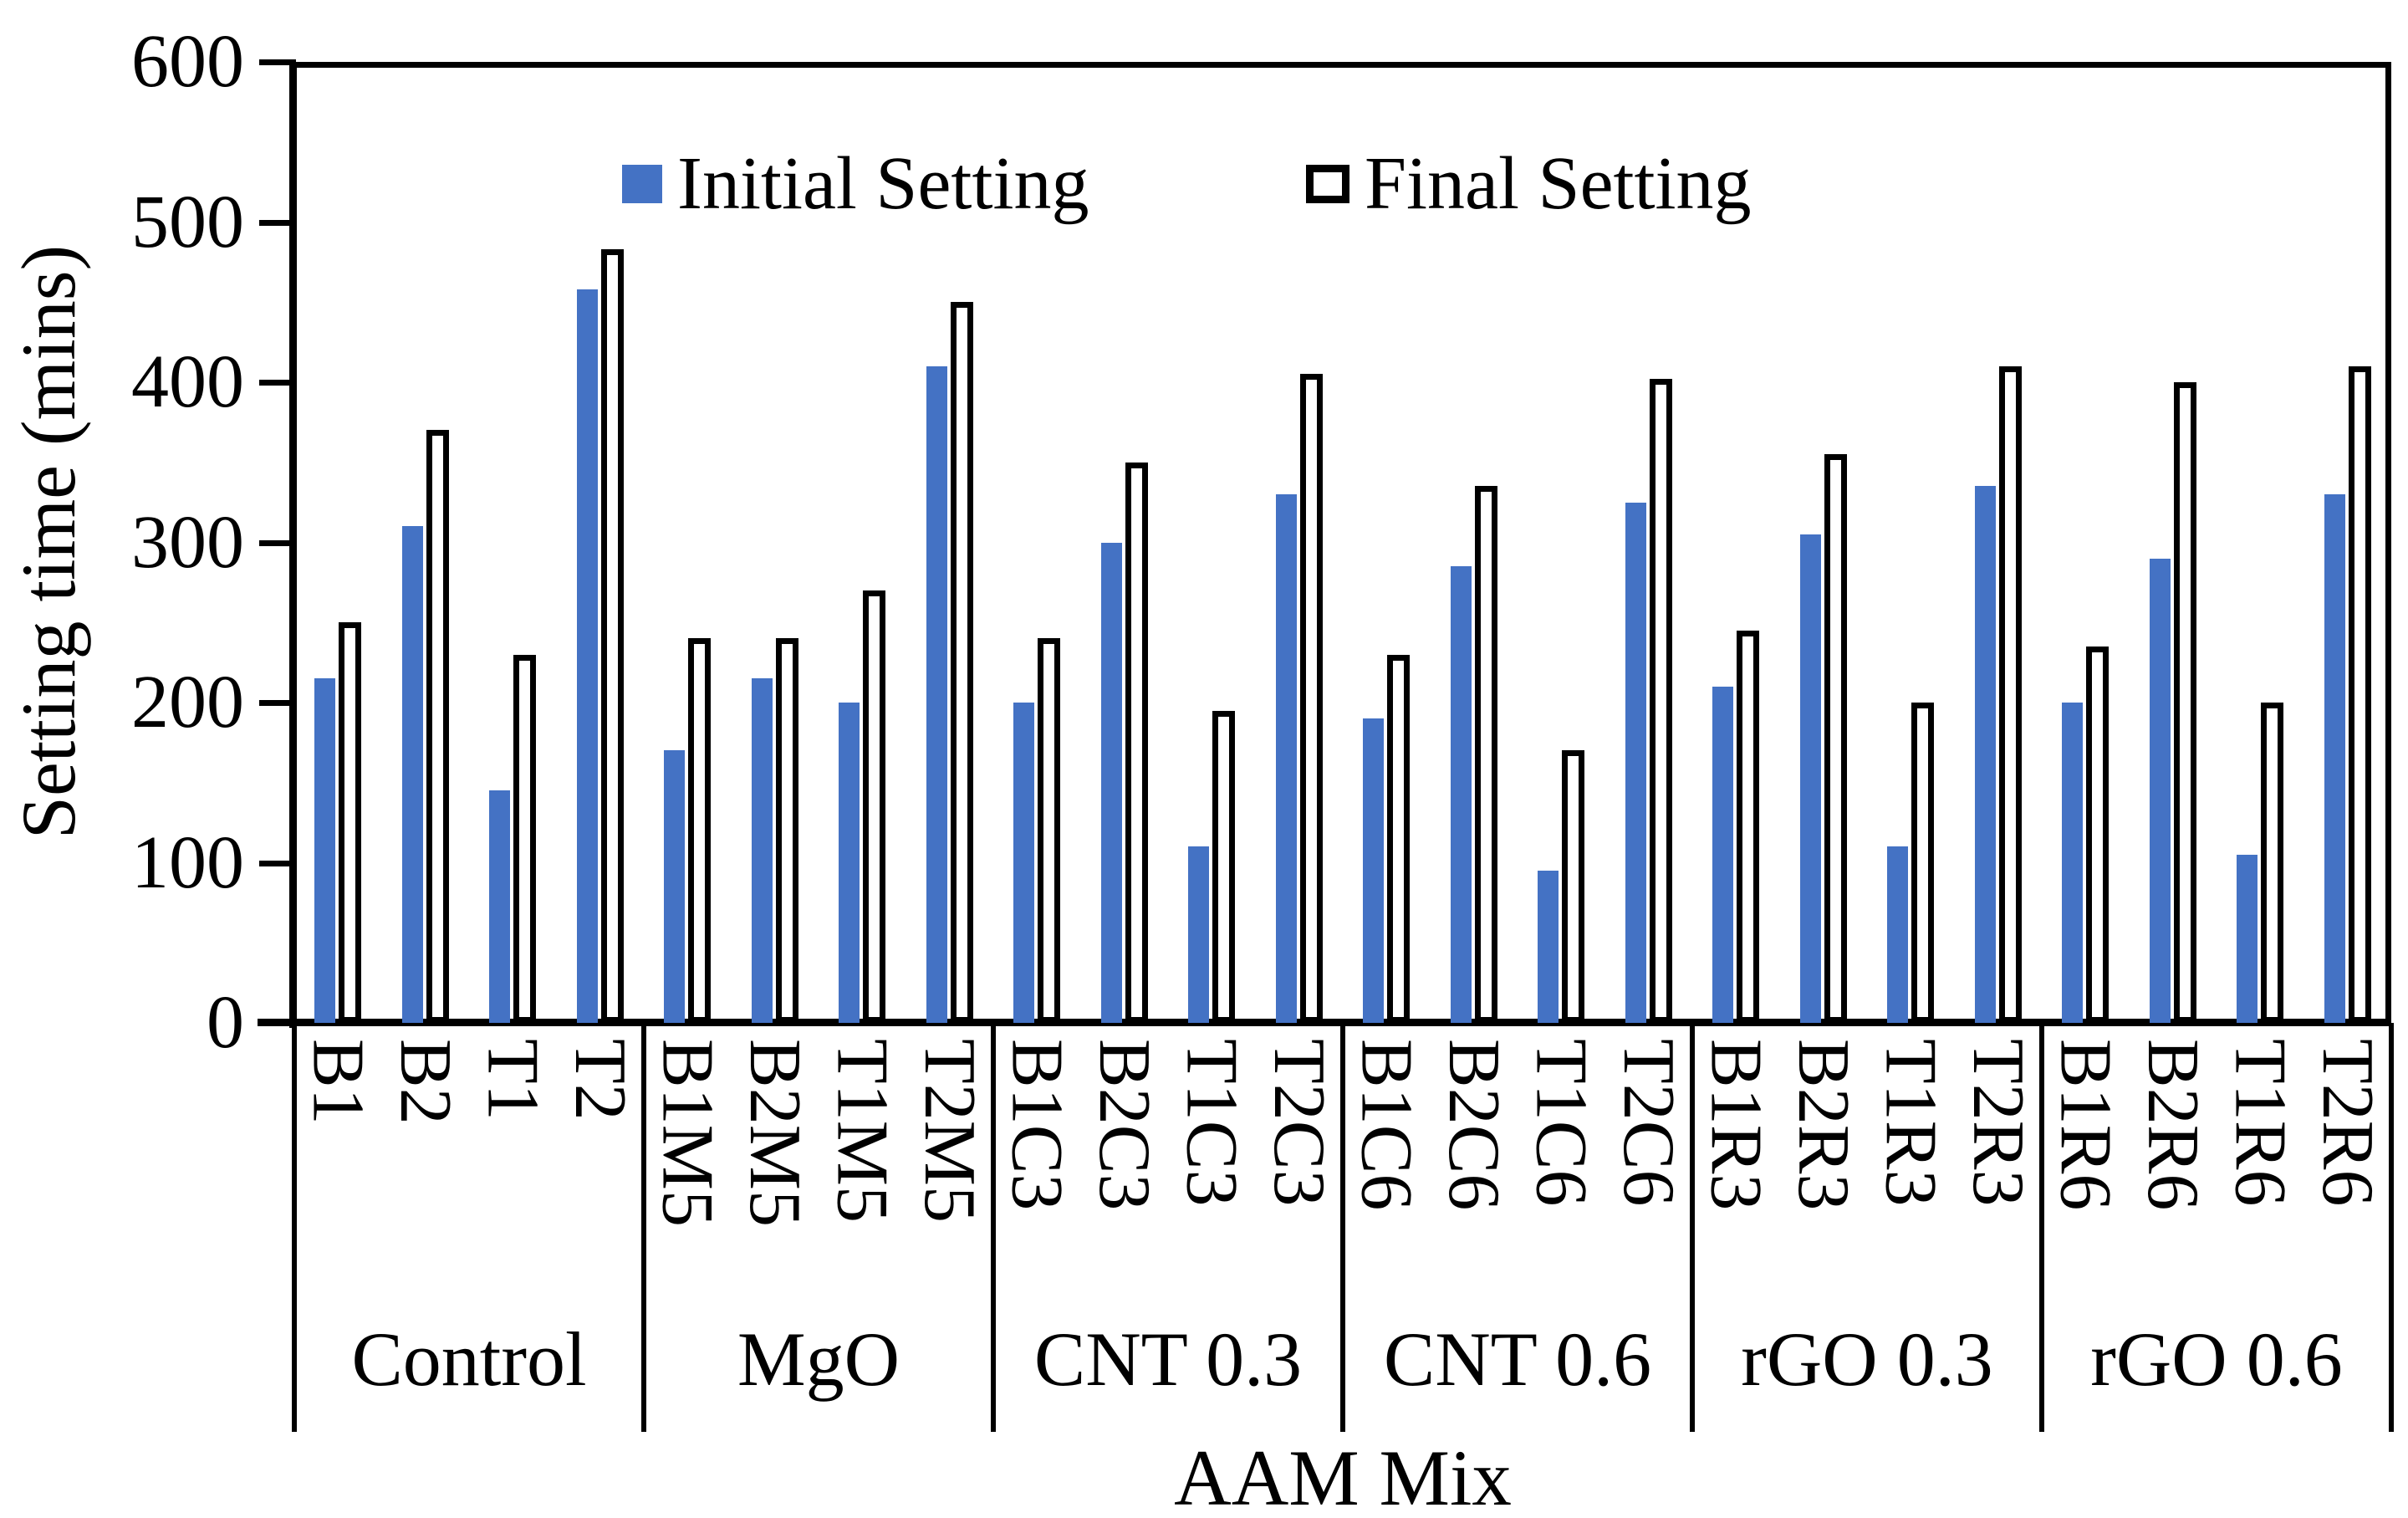 The image size is (2408, 1518). What do you see at coordinates (1137, 742) in the screenshot?
I see `bar-final-B2C3` at bounding box center [1137, 742].